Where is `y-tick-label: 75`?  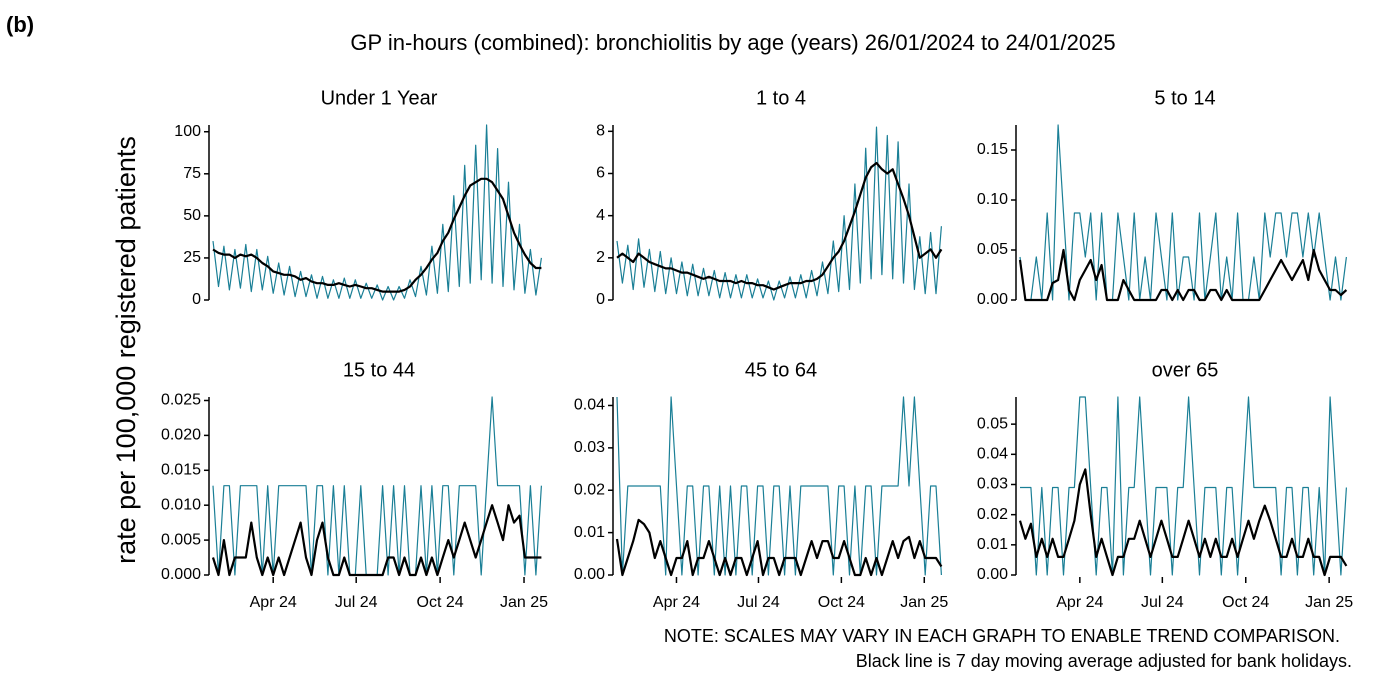
y-tick-label: 75 is located at coordinates (192, 173).